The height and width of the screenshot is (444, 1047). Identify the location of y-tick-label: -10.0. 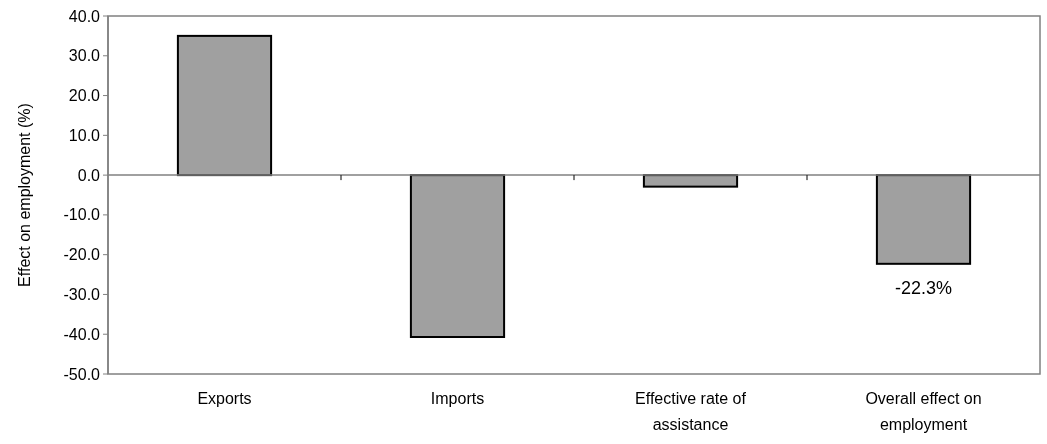
(82, 215).